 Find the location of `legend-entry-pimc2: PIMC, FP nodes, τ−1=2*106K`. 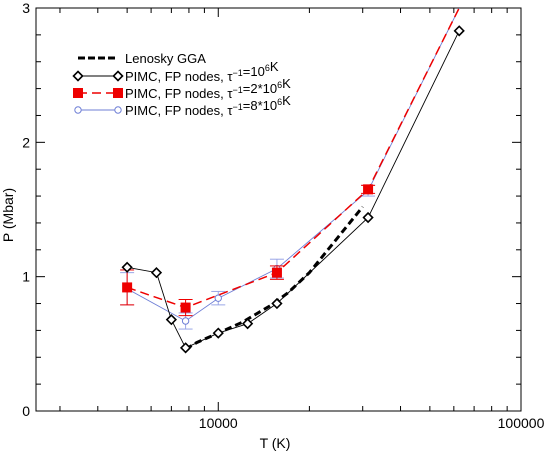

legend-entry-pimc2: PIMC, FP nodes, τ−1=2*106K is located at coordinates (182, 88).